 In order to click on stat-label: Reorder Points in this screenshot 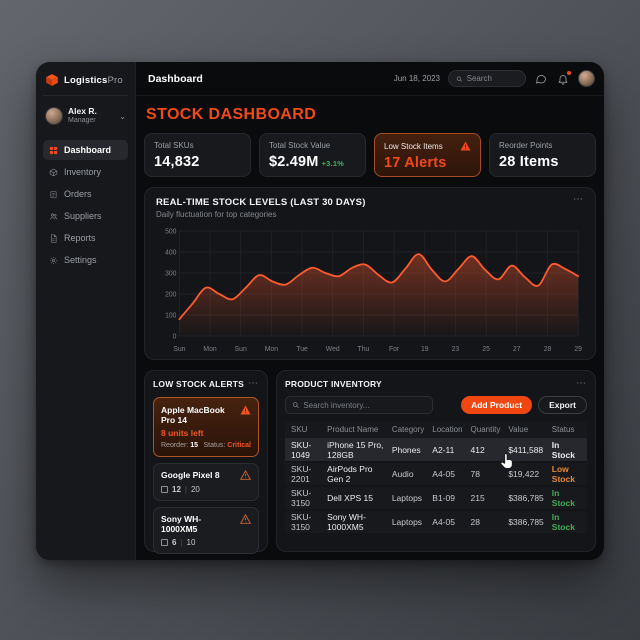, I will do `click(526, 145)`.